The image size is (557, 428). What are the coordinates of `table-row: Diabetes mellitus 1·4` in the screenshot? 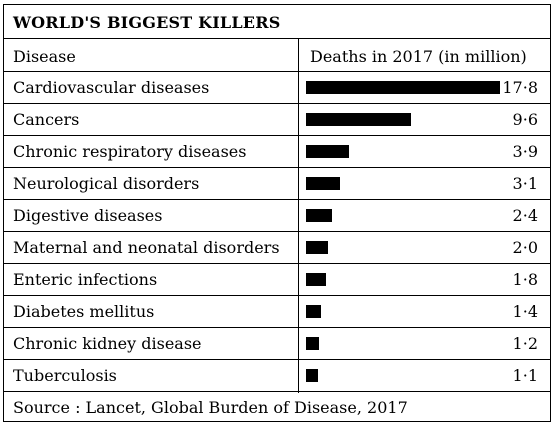 It's located at (277, 312).